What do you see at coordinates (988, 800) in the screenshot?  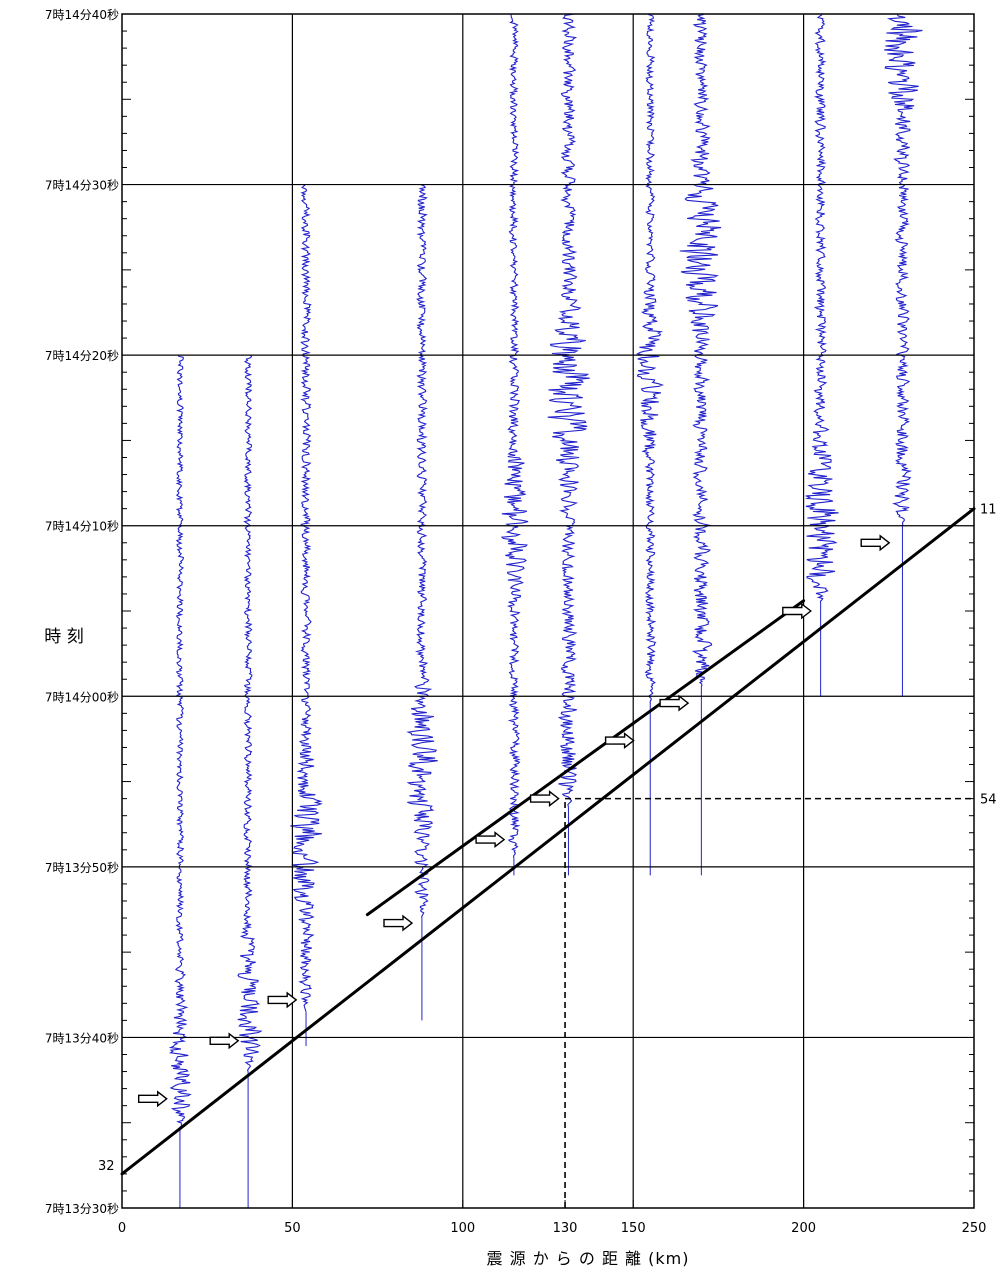 I see `annotation-label: 54` at bounding box center [988, 800].